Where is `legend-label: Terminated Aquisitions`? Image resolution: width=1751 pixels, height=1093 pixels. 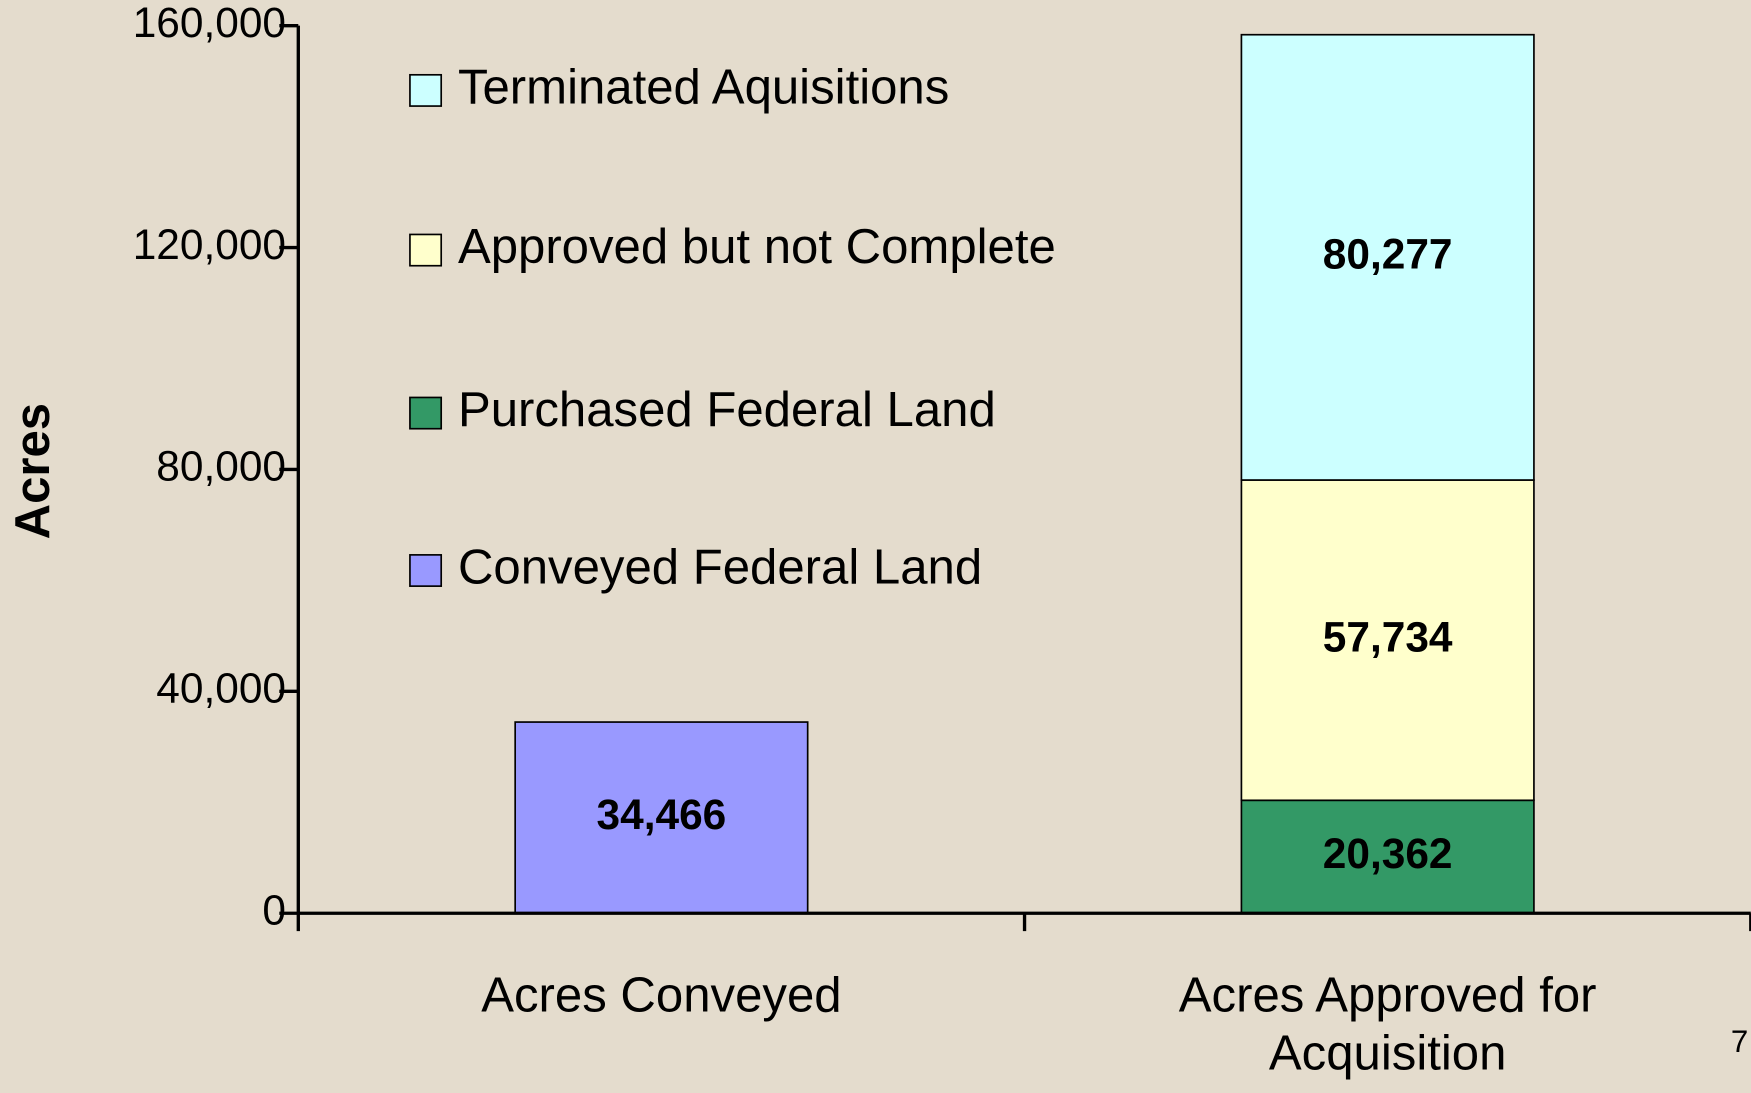 legend-label: Terminated Aquisitions is located at coordinates (703, 87).